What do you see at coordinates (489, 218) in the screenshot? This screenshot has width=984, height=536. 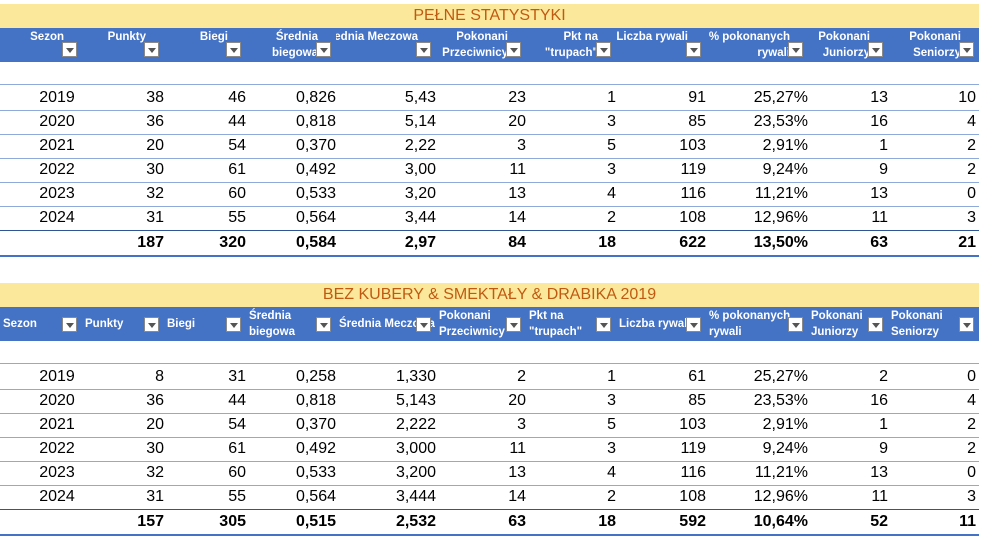 I see `table-row: 2024 31 55 0,564 3,44 14 2 108 12,96% 11 3` at bounding box center [489, 218].